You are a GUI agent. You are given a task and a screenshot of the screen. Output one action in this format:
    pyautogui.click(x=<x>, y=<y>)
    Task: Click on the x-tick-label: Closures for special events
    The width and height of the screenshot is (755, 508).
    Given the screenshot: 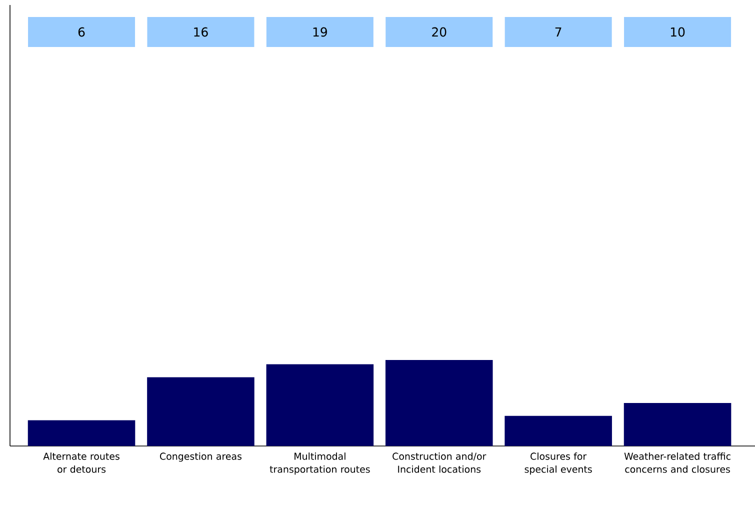 What is the action you would take?
    pyautogui.click(x=558, y=463)
    